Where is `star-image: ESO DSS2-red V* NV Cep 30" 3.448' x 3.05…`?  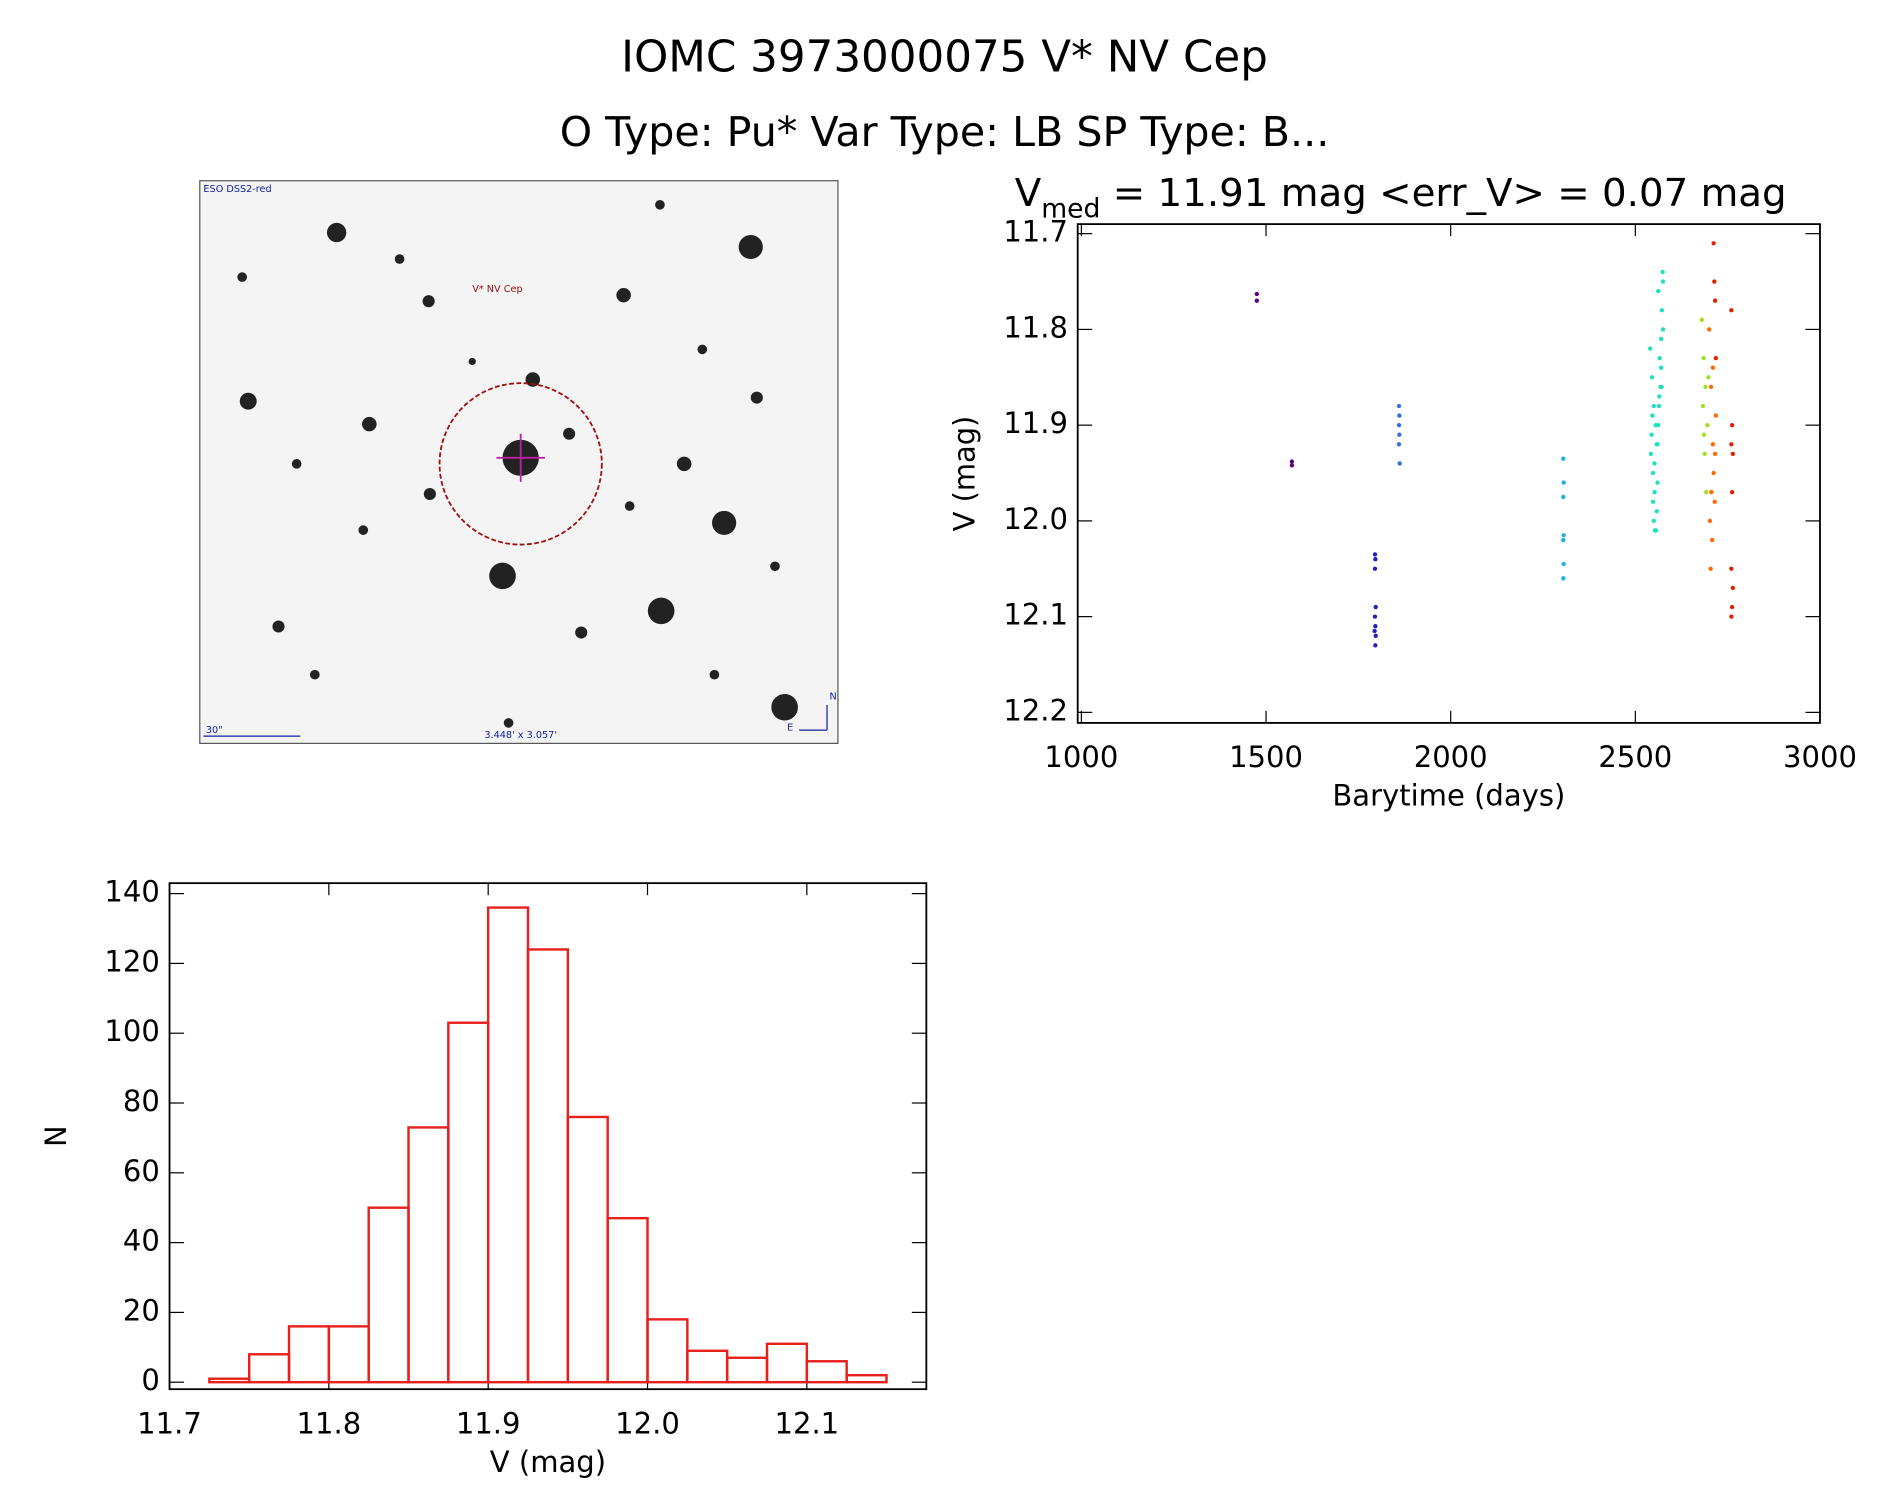 star-image: ESO DSS2-red V* NV Cep 30" 3.448' x 3.05… is located at coordinates (519, 462).